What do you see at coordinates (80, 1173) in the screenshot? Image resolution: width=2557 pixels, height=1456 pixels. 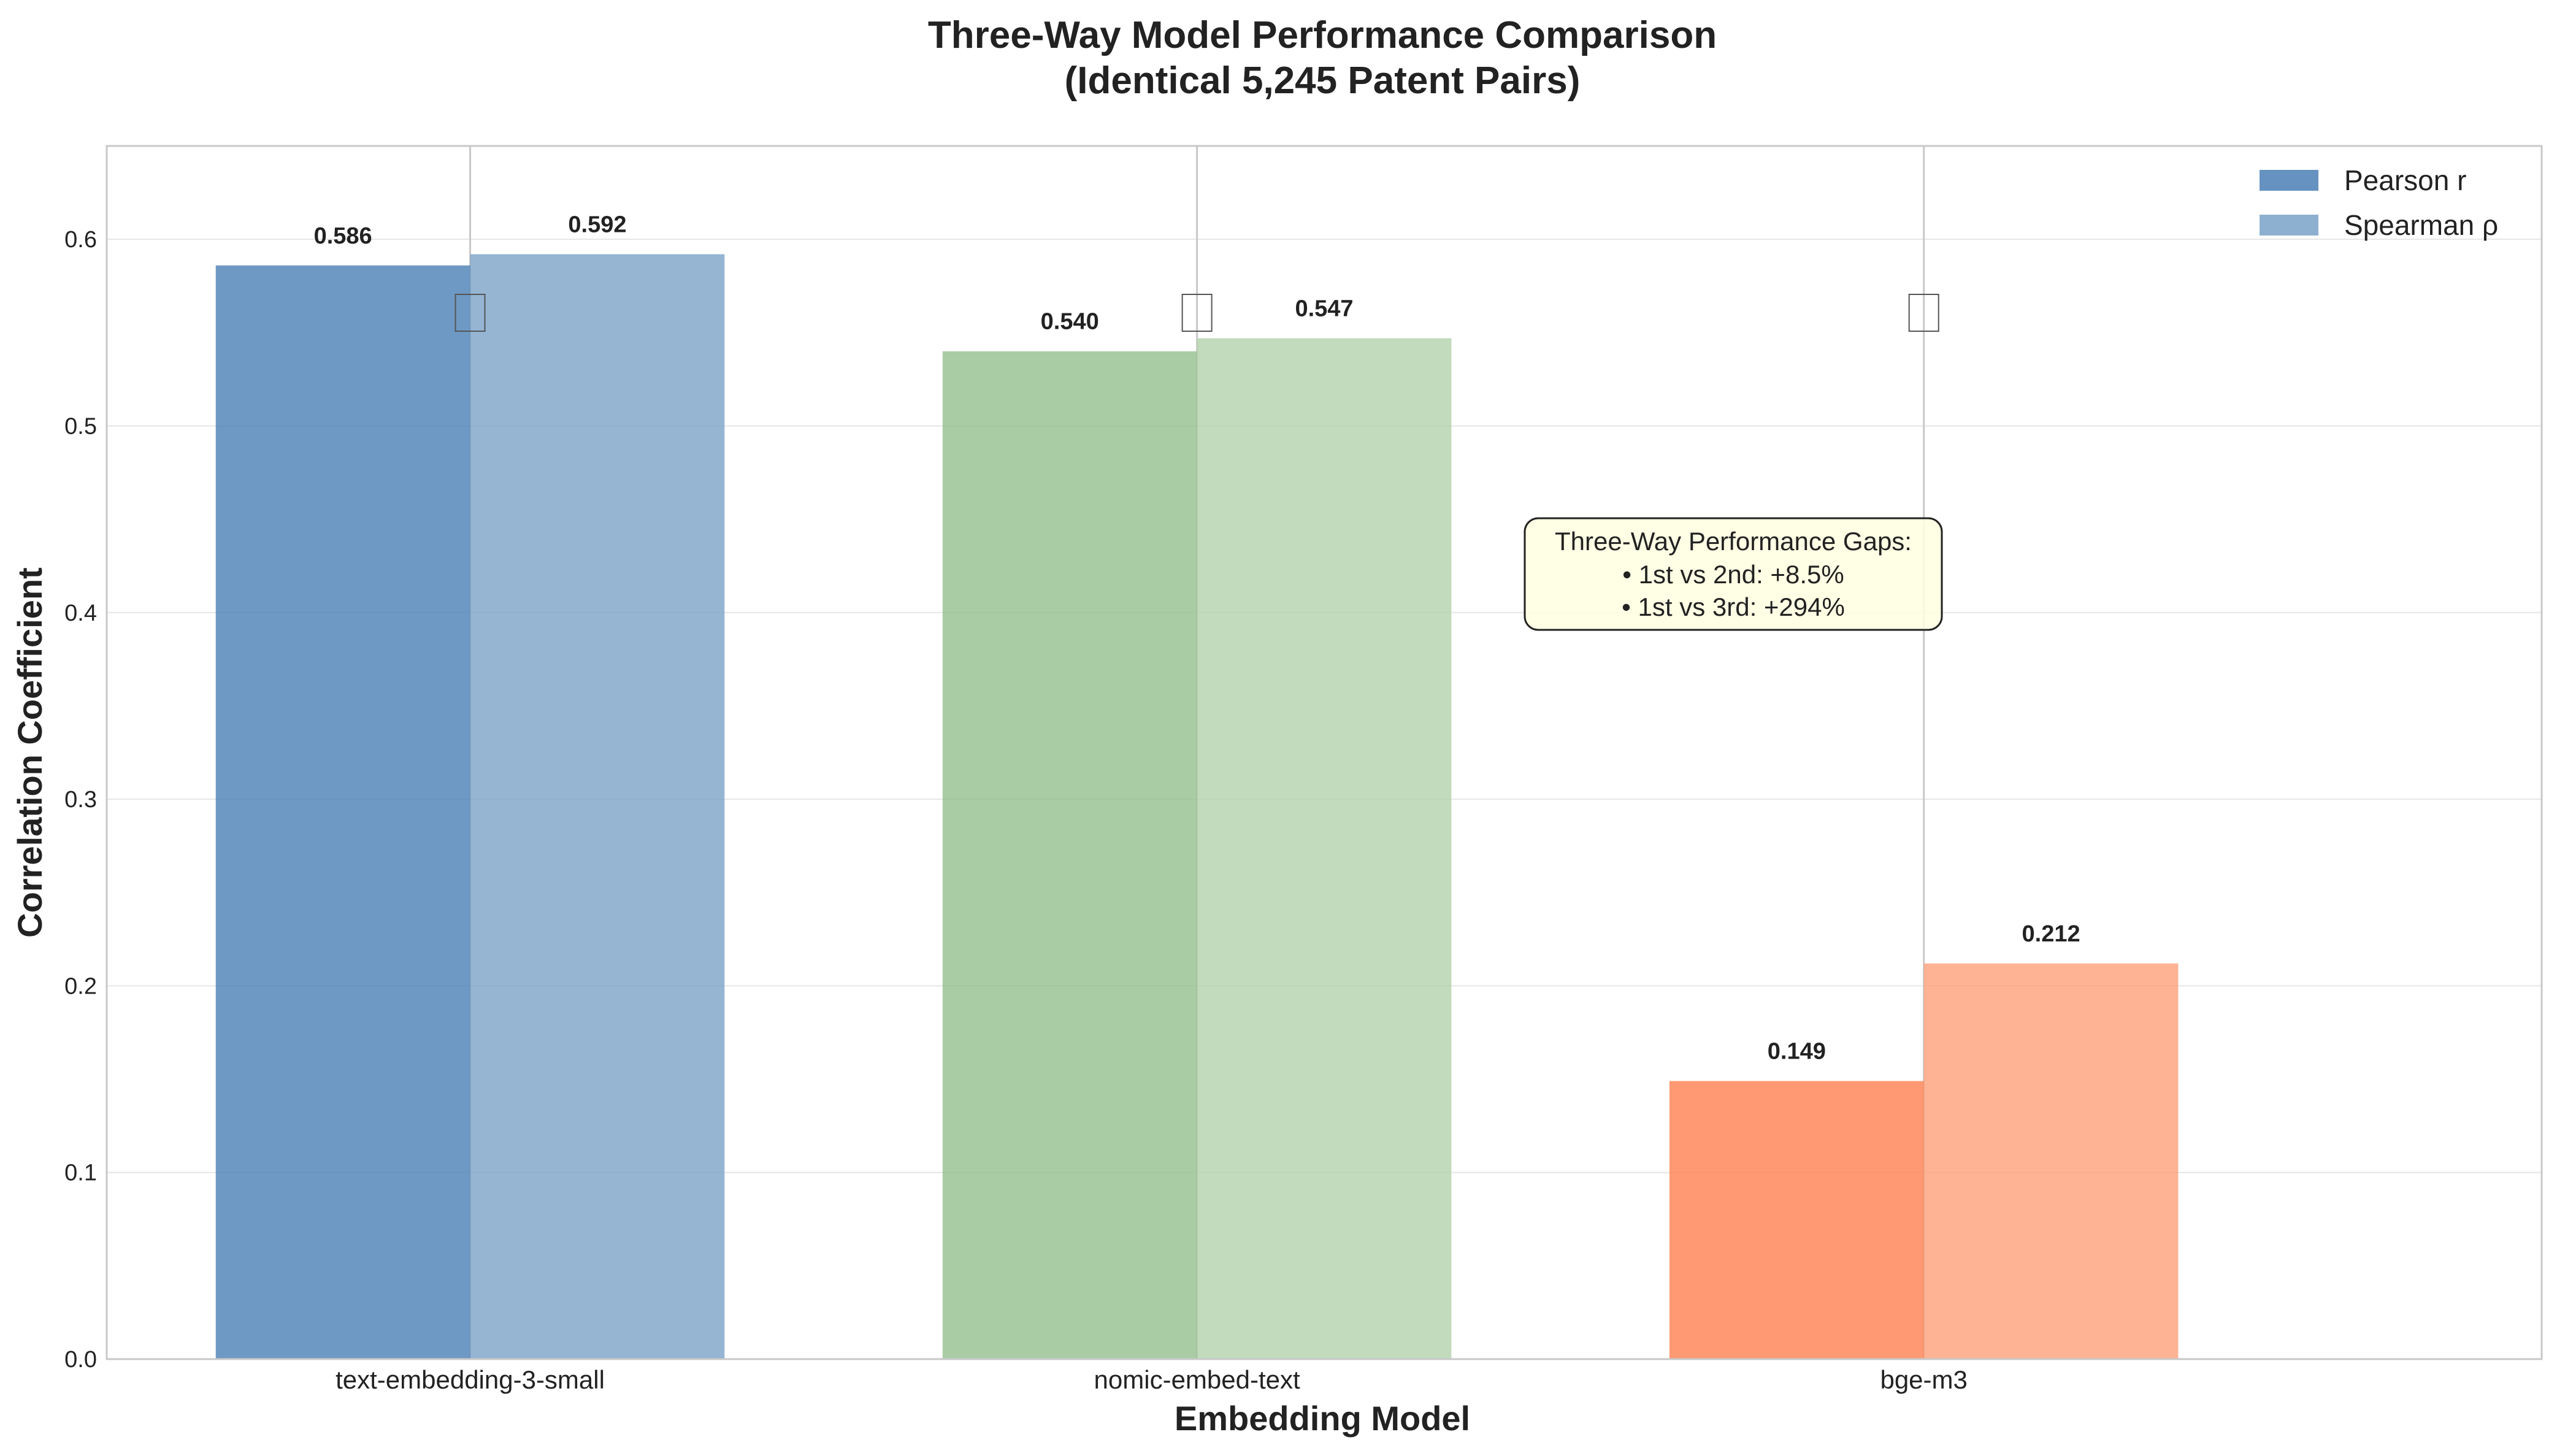 I see `y-tick-label: 0.1` at bounding box center [80, 1173].